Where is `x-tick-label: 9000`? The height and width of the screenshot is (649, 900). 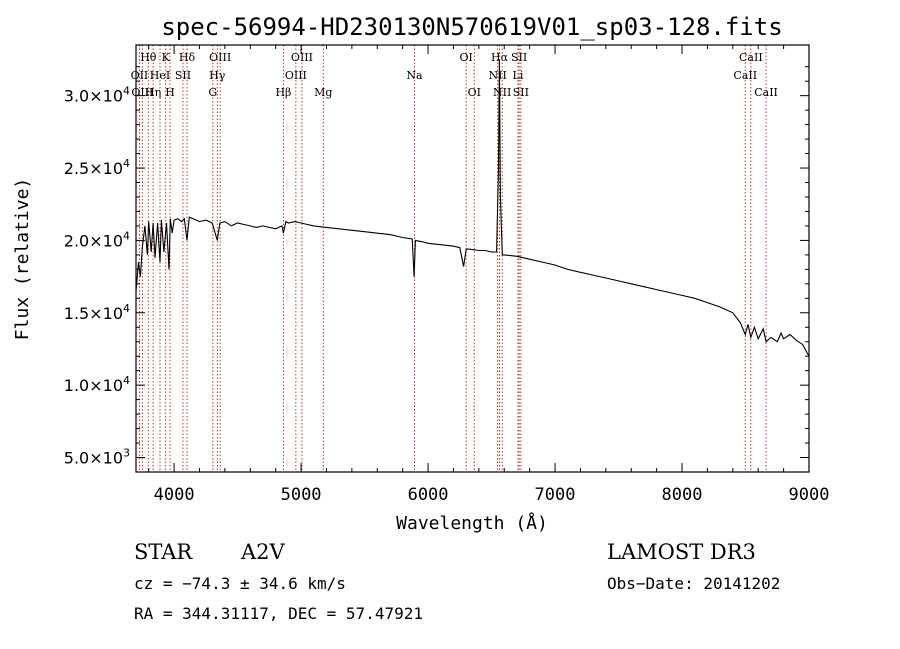 x-tick-label: 9000 is located at coordinates (809, 495).